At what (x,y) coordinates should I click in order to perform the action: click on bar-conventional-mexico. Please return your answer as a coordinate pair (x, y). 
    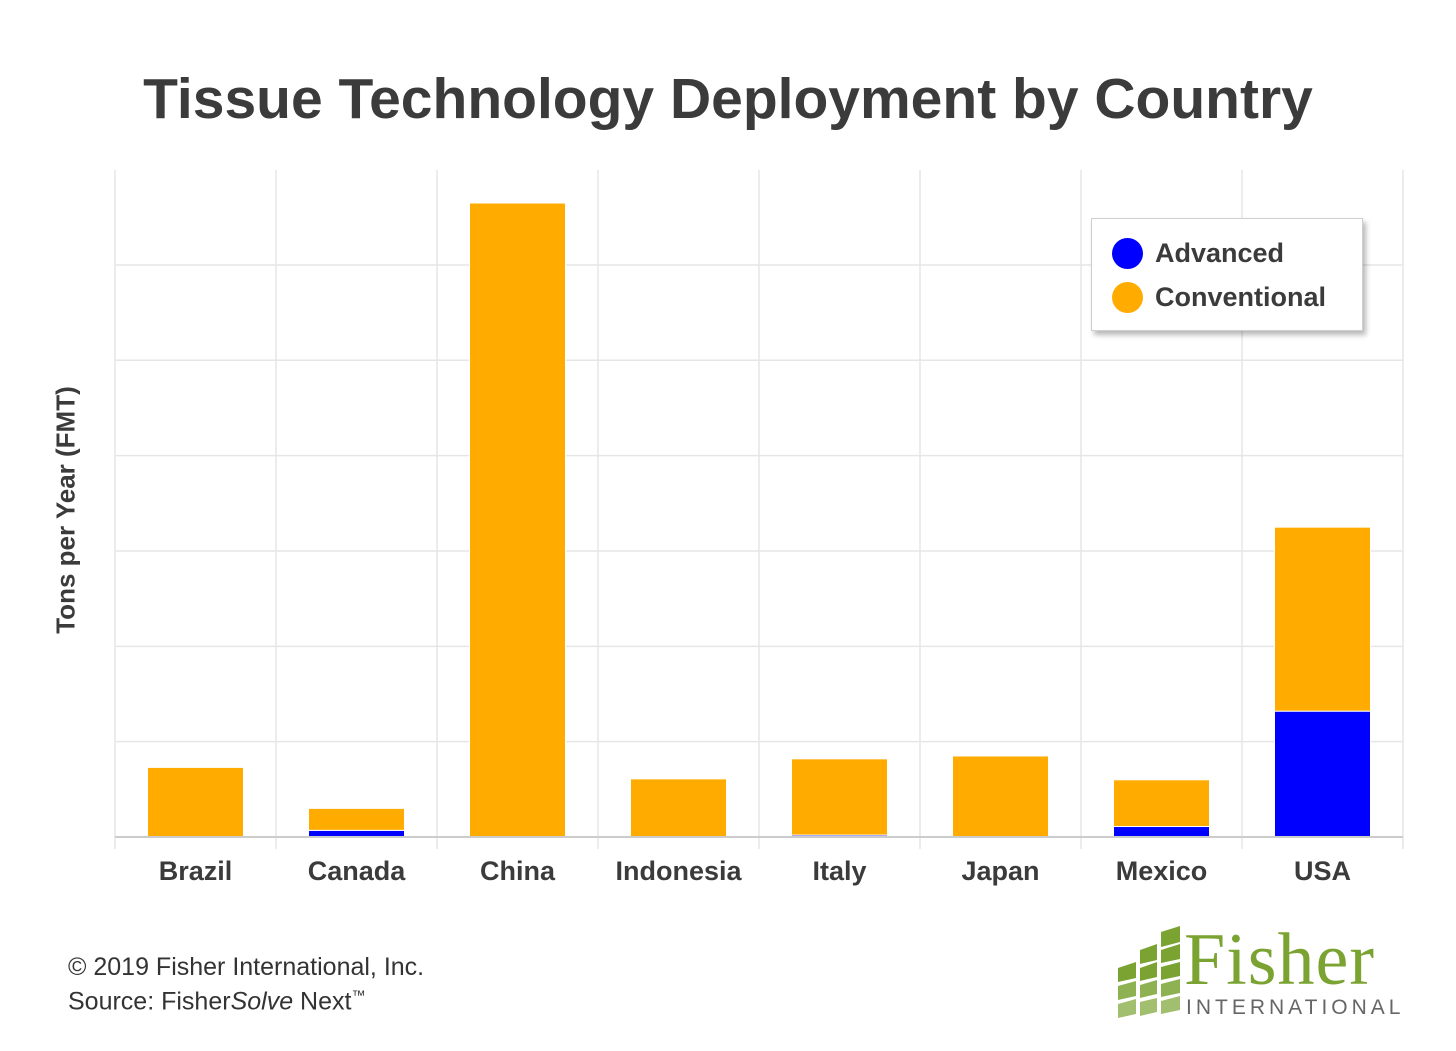
    Looking at the image, I should click on (1161, 803).